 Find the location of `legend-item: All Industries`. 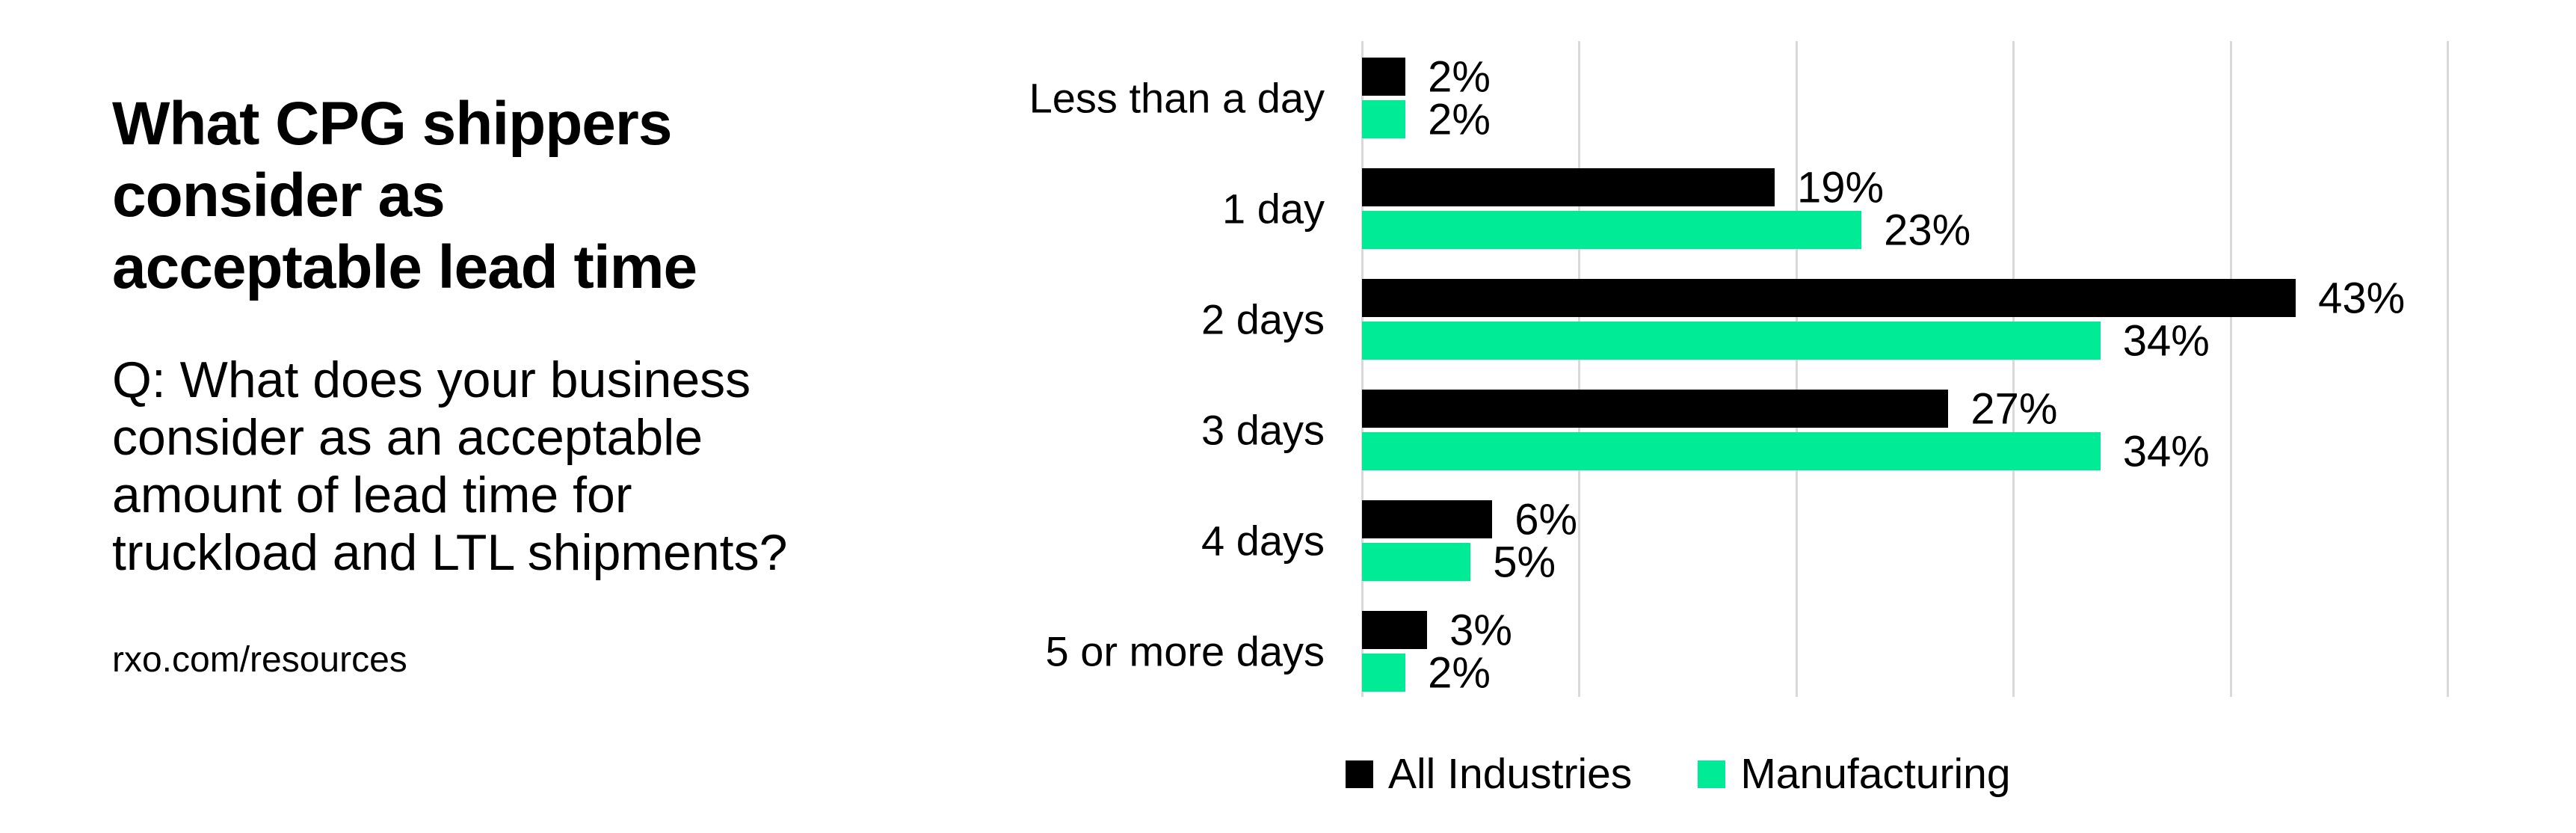

legend-item: All Industries is located at coordinates (1489, 774).